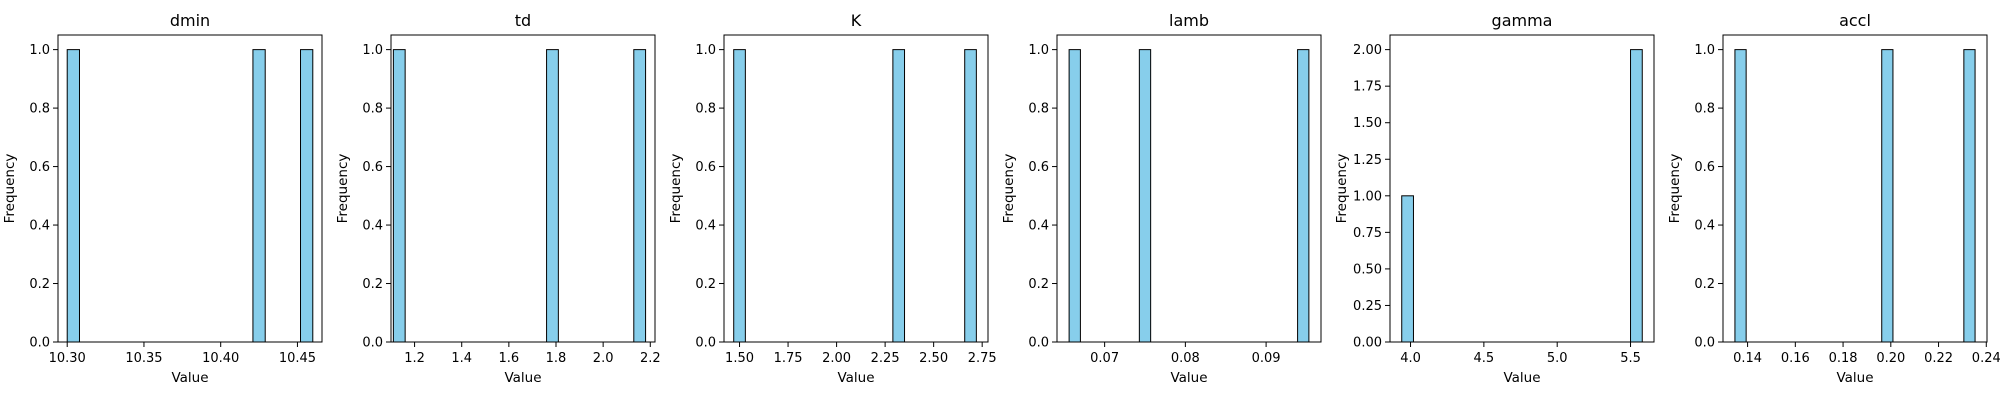 This screenshot has height=400, width=2000. What do you see at coordinates (1367, 123) in the screenshot?
I see `y-tick-label: 1.50` at bounding box center [1367, 123].